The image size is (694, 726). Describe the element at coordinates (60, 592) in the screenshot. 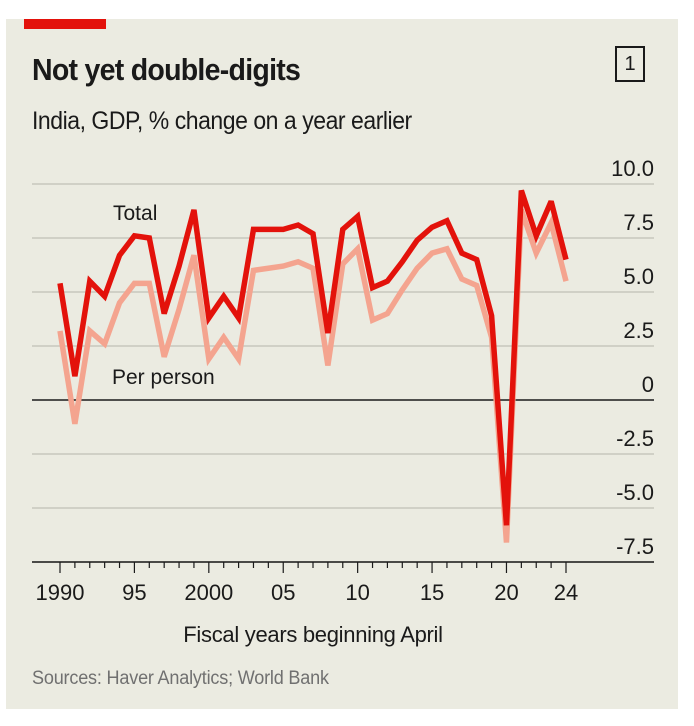

I see `x-tick-label: 1990` at that location.